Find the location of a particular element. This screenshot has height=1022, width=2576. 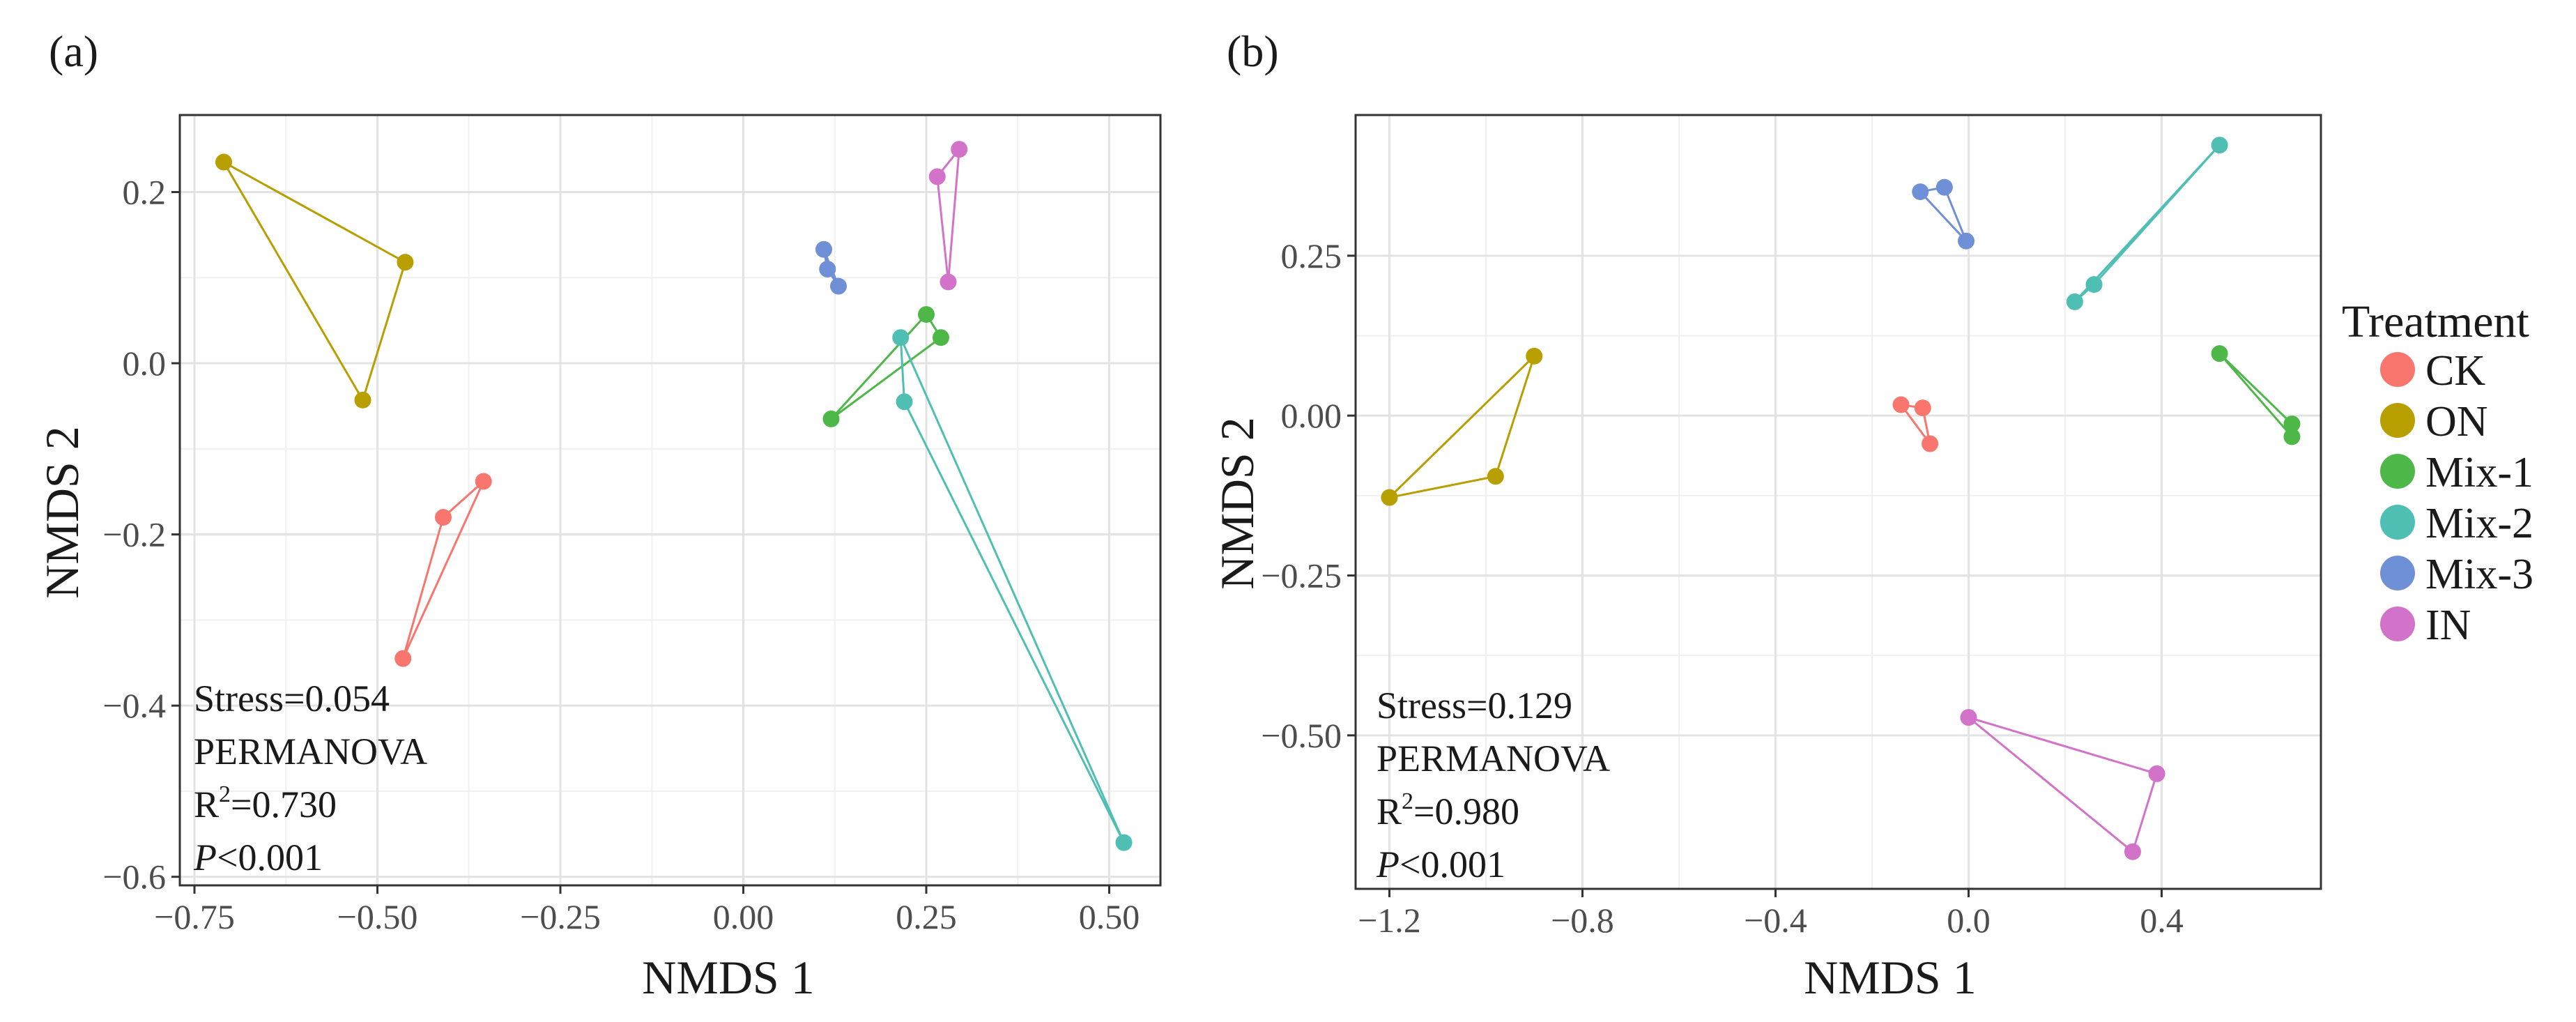

y-tick-label: −0.2 is located at coordinates (134, 534).